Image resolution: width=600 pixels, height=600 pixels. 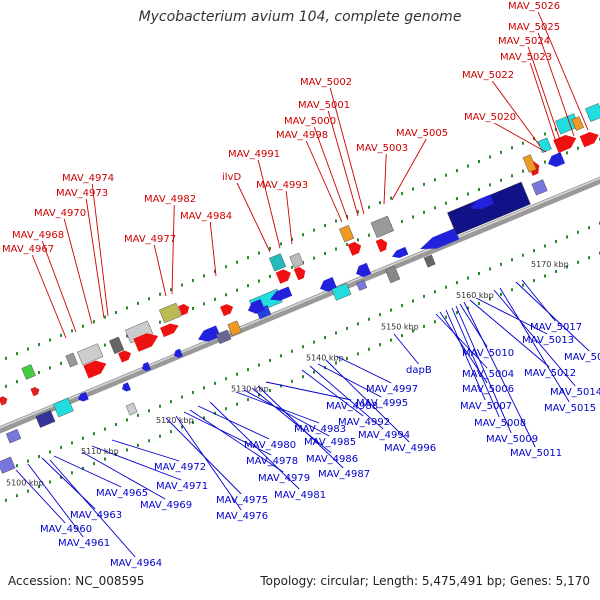 I want to click on forward-gene-label: MAV_4977, so click(x=150, y=239).